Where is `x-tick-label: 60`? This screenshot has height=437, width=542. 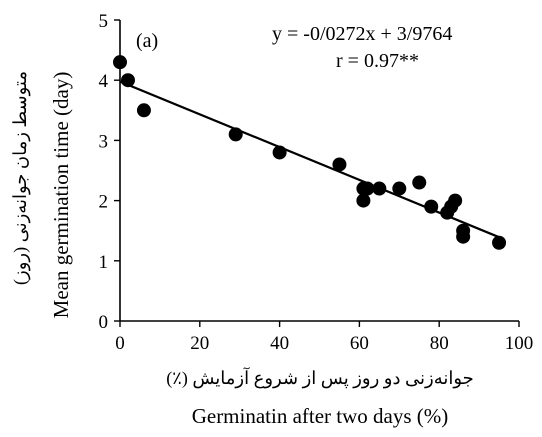
x-tick-label: 60 is located at coordinates (359, 343).